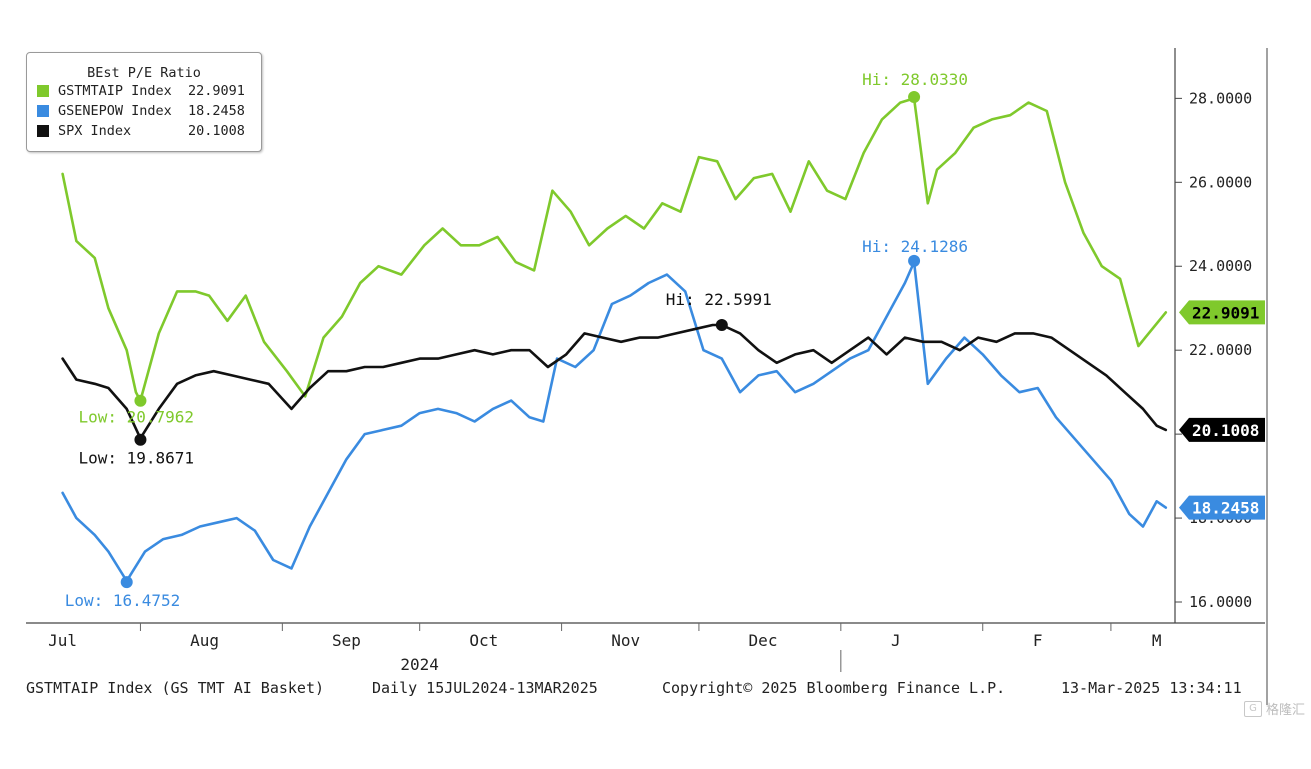  What do you see at coordinates (136, 417) in the screenshot?
I see `series-low-label: Low: 20.7962` at bounding box center [136, 417].